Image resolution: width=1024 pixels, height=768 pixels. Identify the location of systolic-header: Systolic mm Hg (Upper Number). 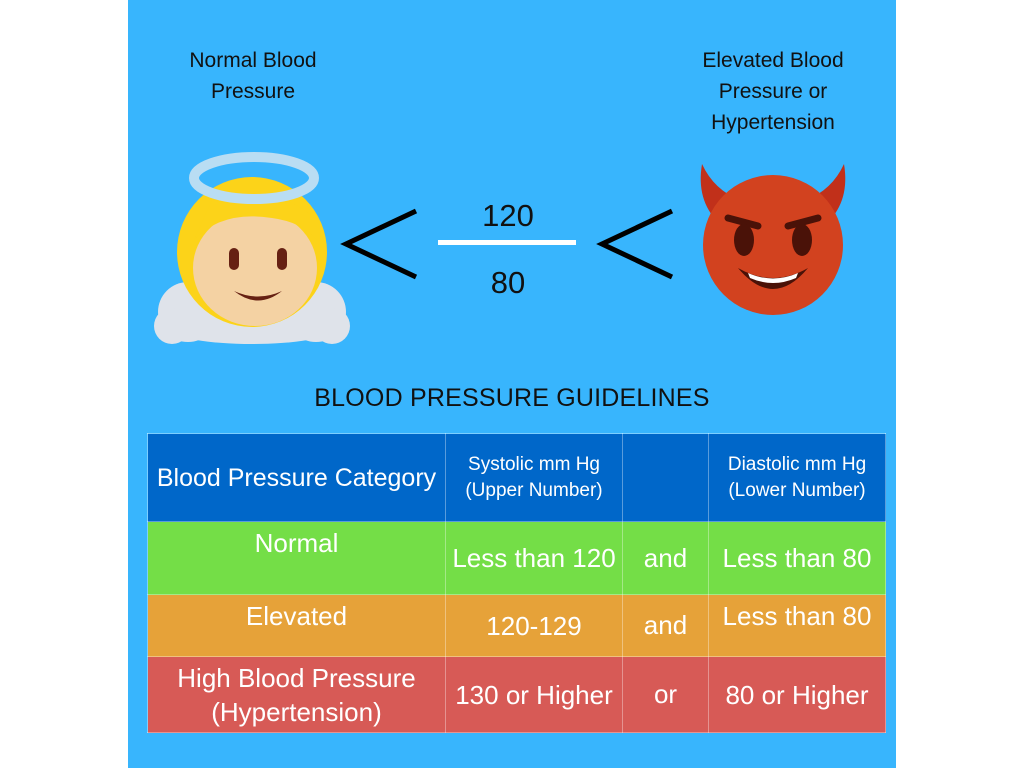
(534, 477).